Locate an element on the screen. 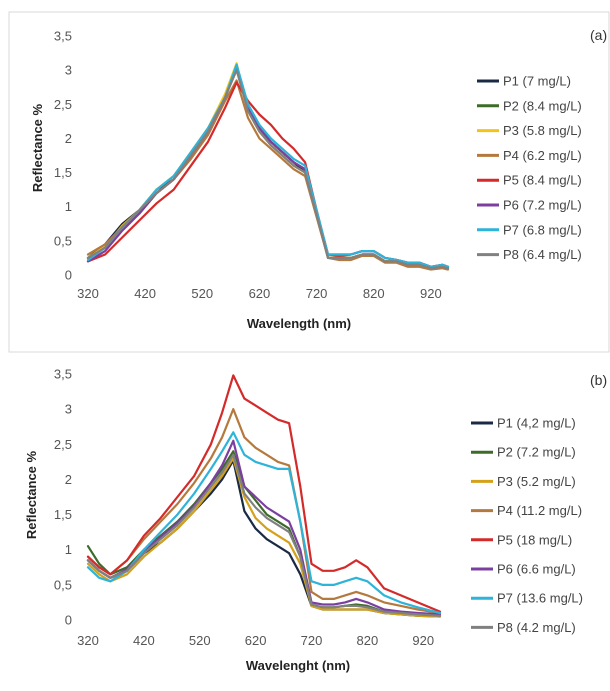 The height and width of the screenshot is (691, 610). legend-entry: P1 (4,2 mg/L) is located at coordinates (536, 423).